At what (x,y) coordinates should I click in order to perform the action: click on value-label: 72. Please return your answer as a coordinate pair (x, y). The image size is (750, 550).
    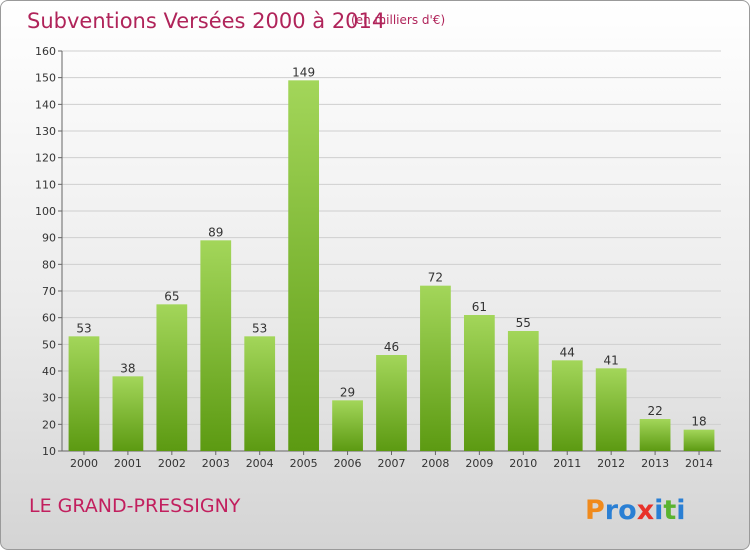
    Looking at the image, I should click on (435, 278).